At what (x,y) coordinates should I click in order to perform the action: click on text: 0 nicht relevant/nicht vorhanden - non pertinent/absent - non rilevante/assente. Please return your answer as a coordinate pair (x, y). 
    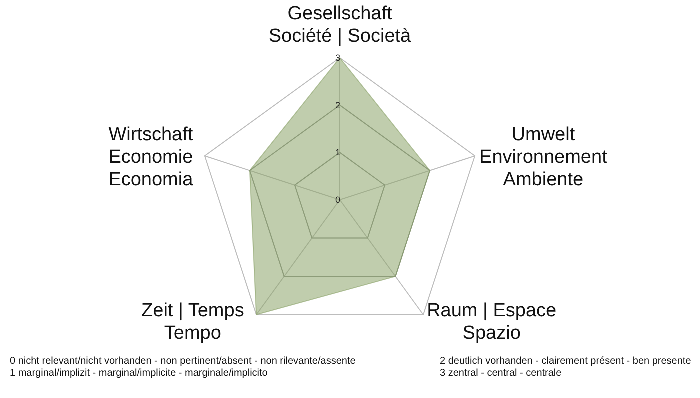
    Looking at the image, I should click on (183, 361).